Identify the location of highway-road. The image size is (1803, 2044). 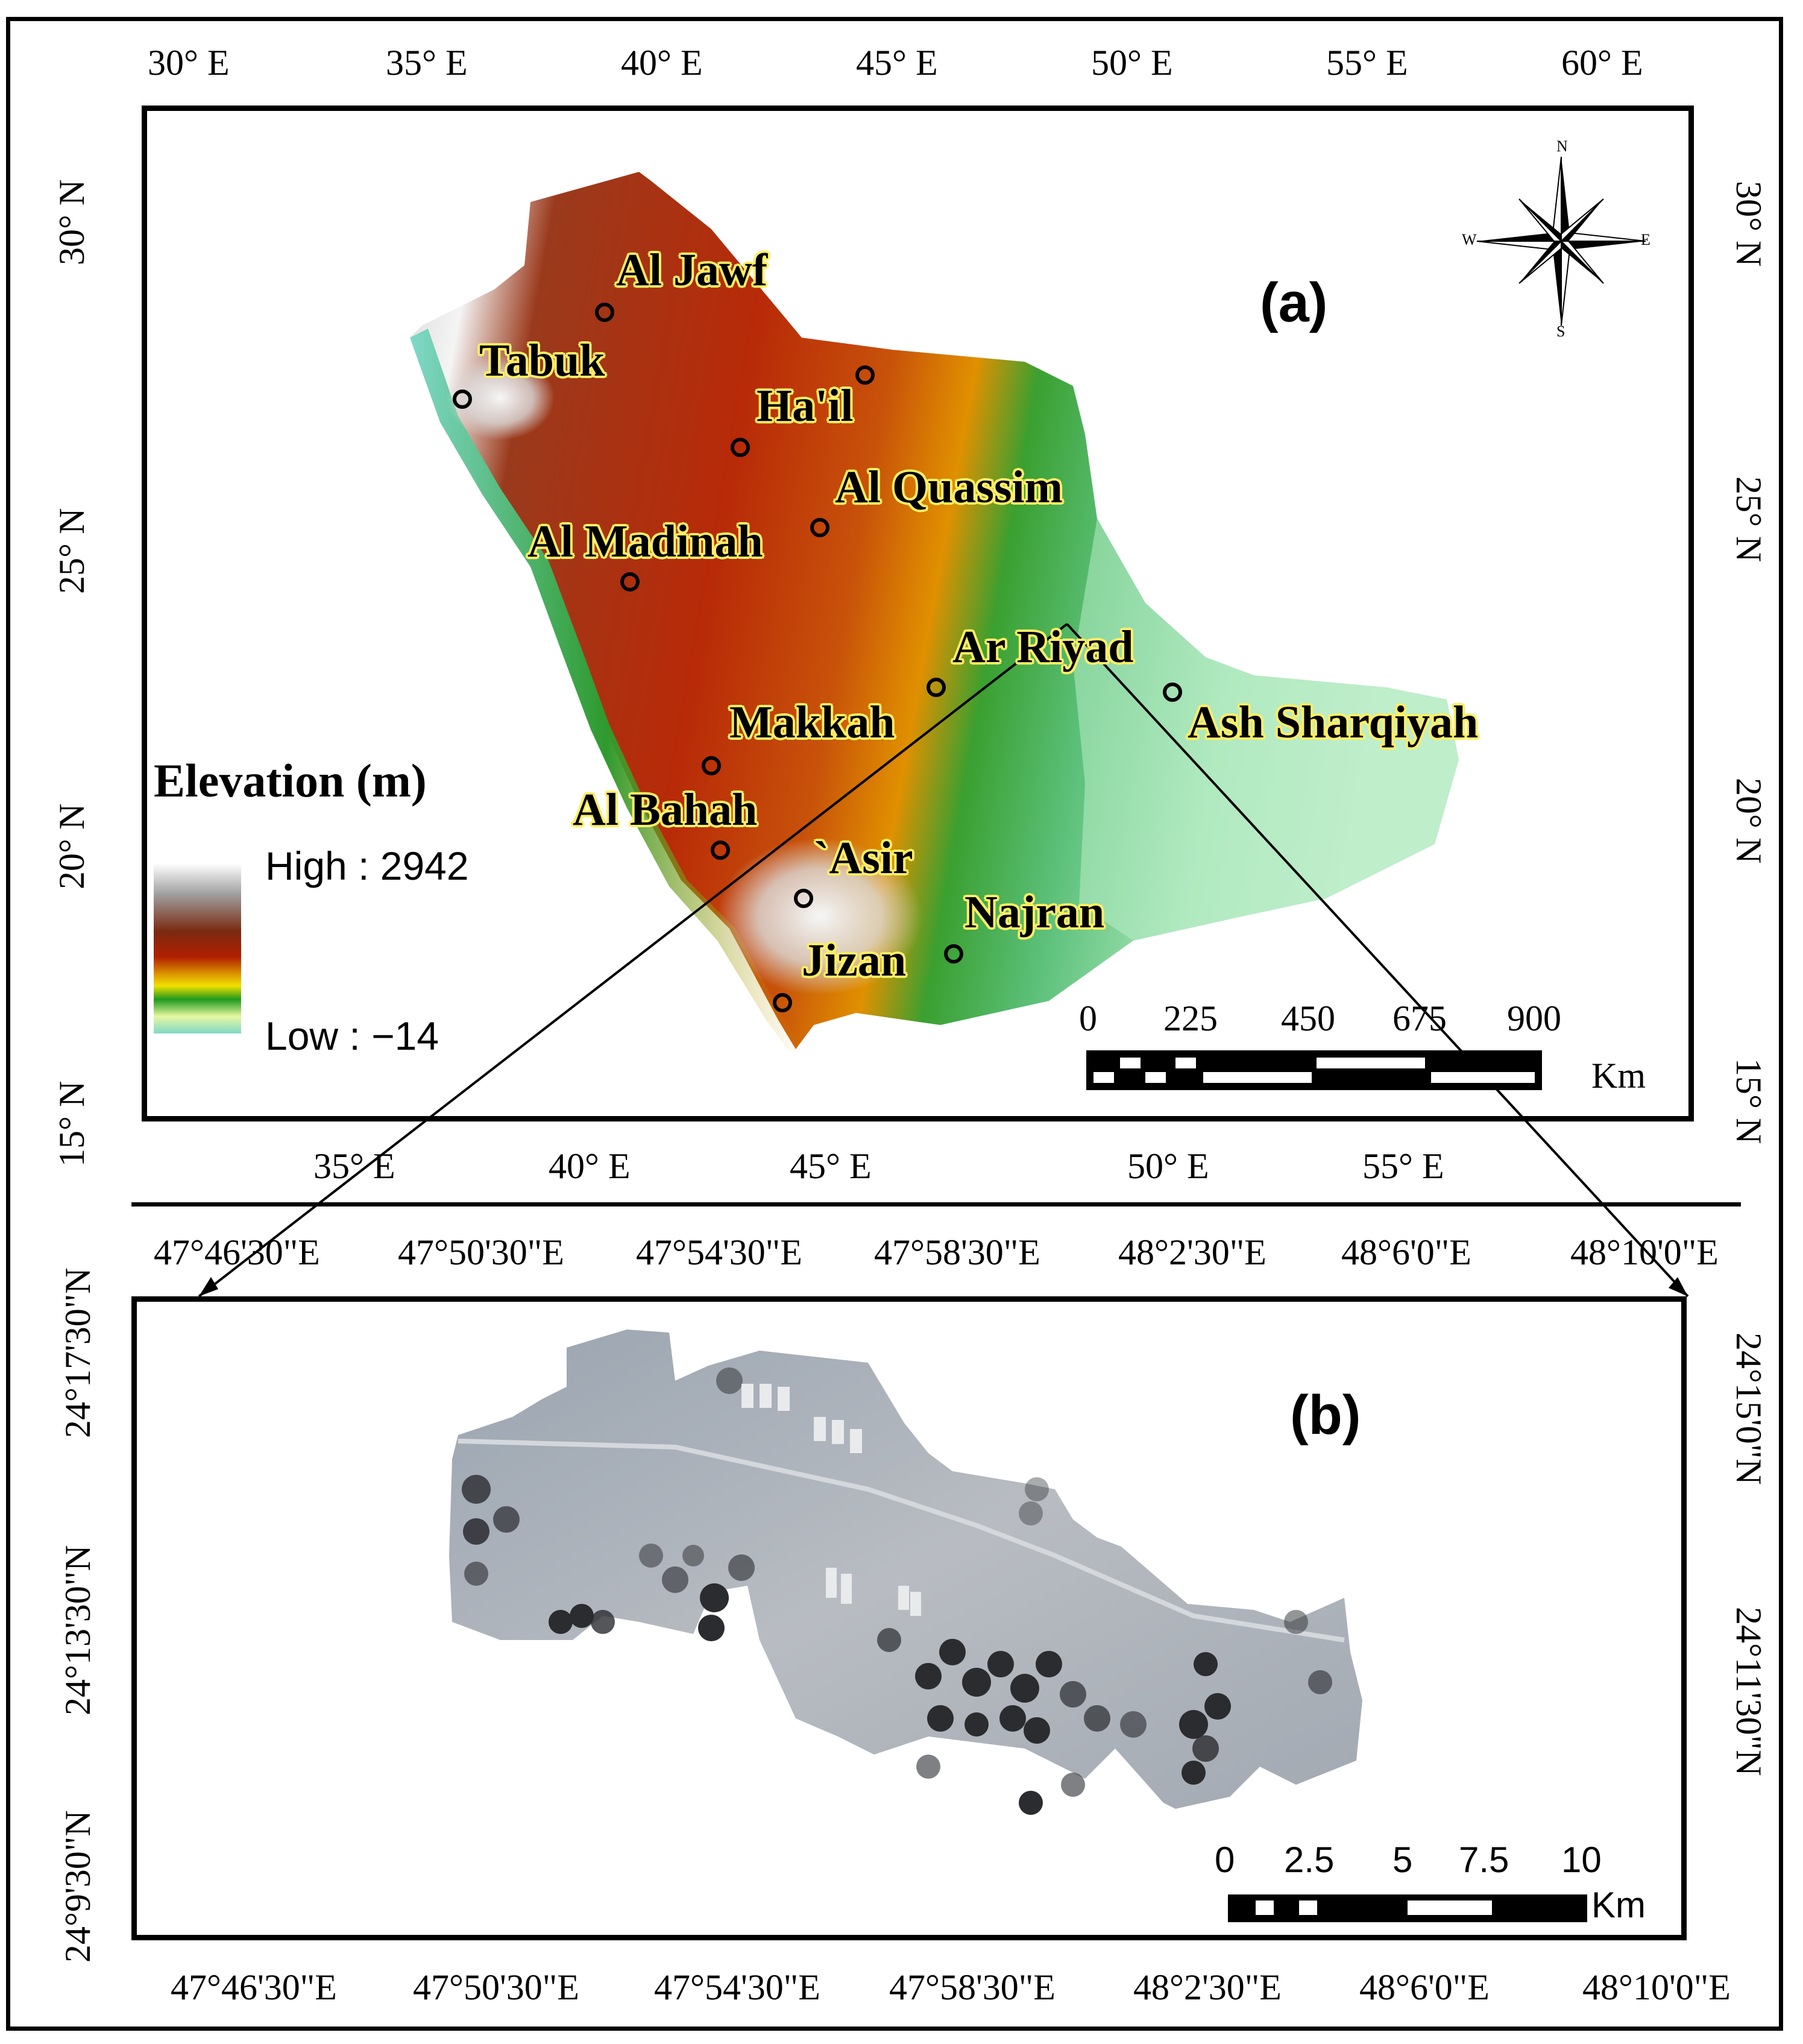
(901, 1540).